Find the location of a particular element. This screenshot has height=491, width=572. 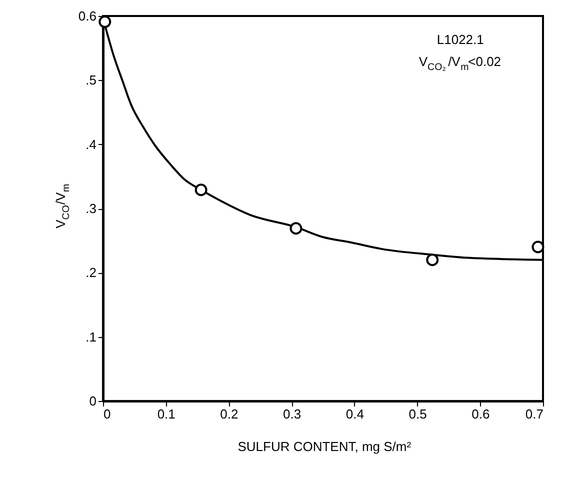

y-tick-label: .2 is located at coordinates (91, 272).